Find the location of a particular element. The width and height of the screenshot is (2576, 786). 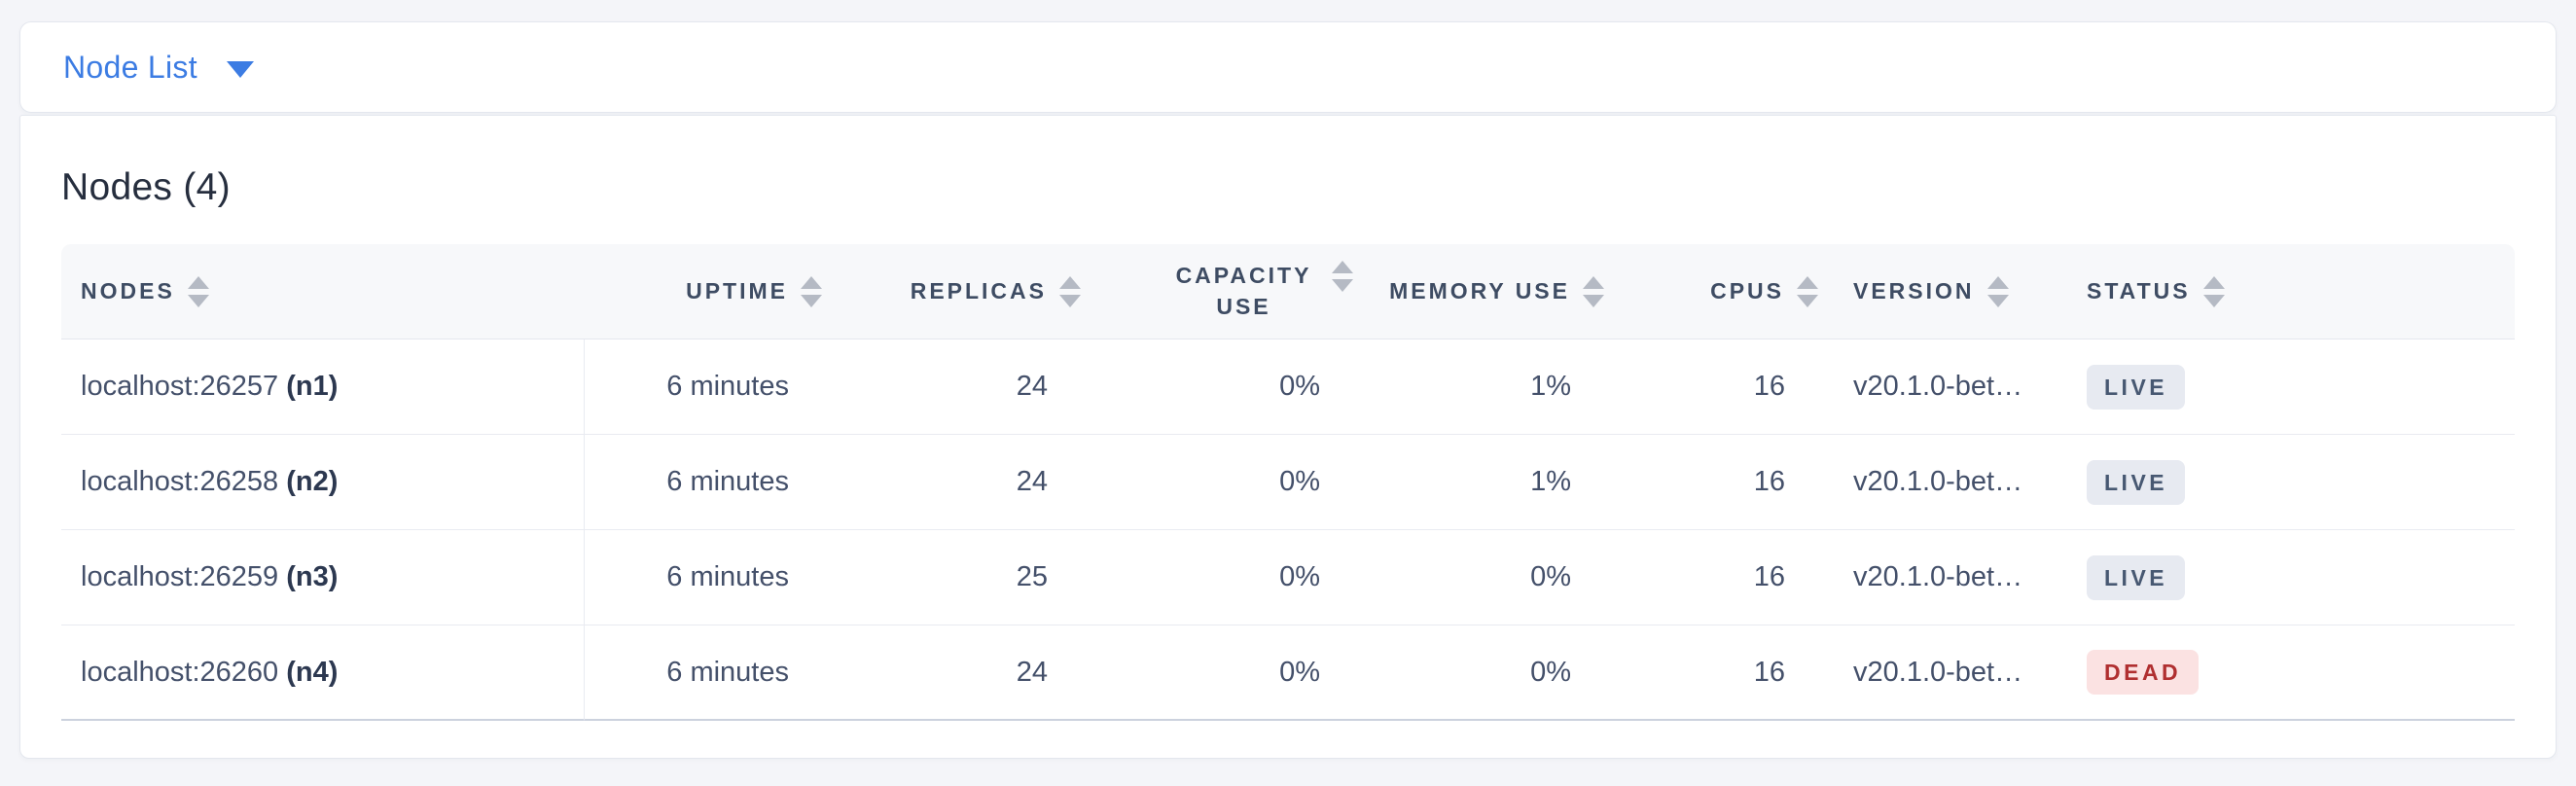

column-header-memory-use: MEMORY USE is located at coordinates (1478, 291).